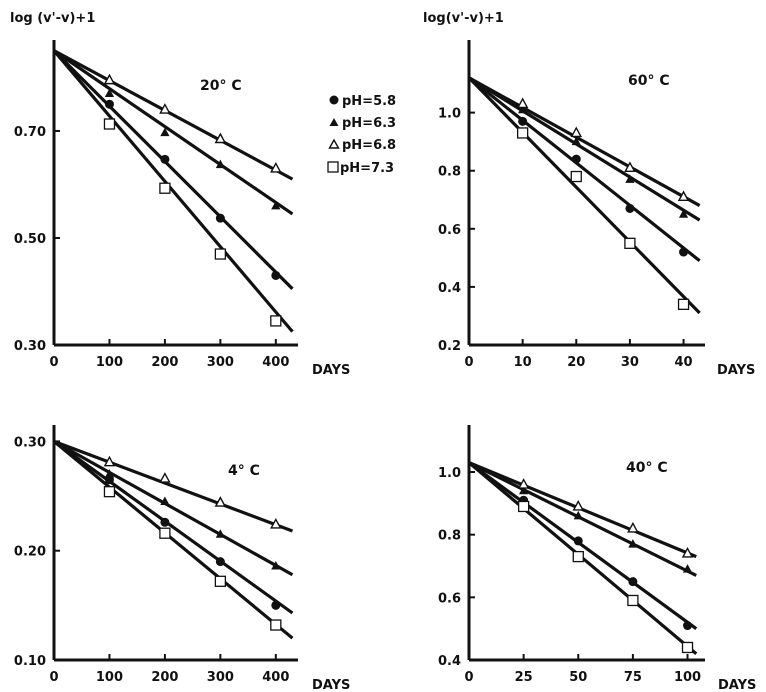 The image size is (766, 692). I want to click on y-tick-label: 0.20, so click(30, 552).